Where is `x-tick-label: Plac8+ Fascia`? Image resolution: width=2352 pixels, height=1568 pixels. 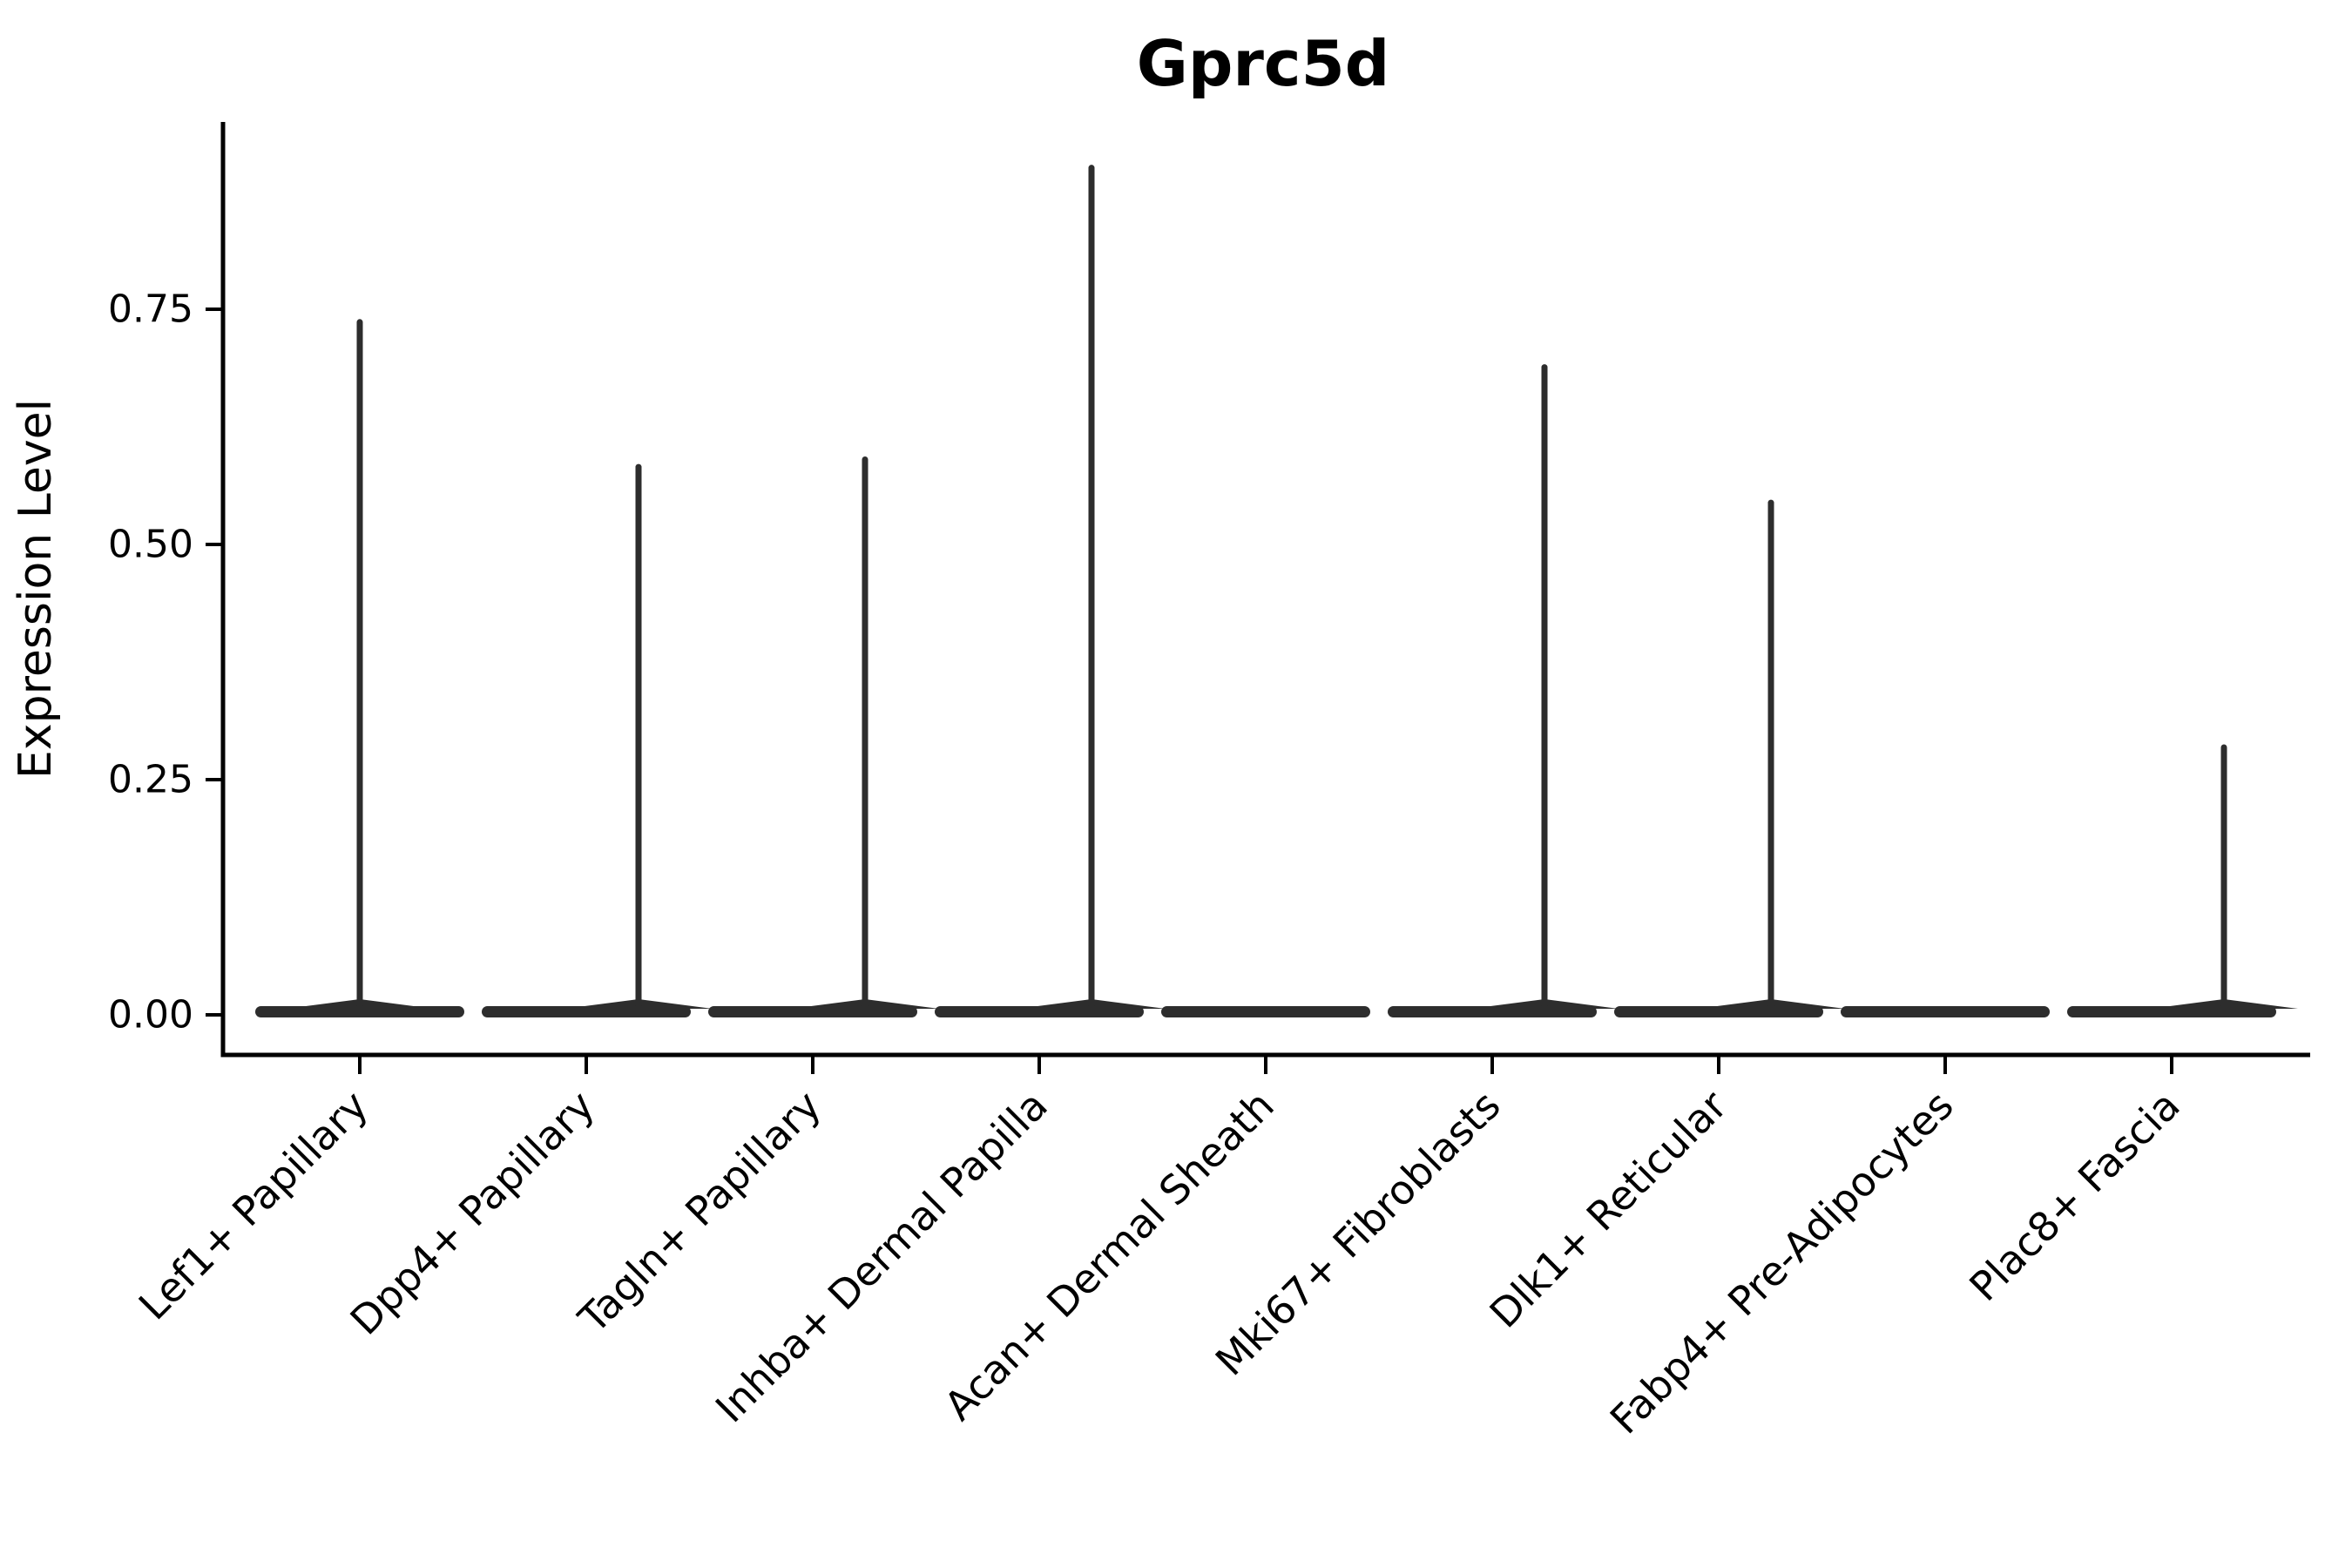
x-tick-label: Plac8+ Fascia is located at coordinates (2074, 1196).